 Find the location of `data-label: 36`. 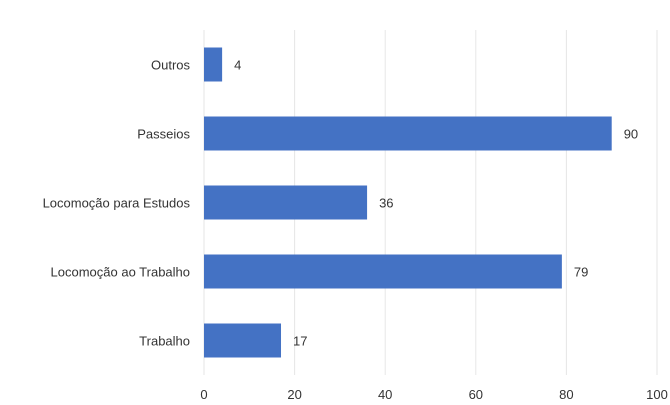

data-label: 36 is located at coordinates (386, 203).